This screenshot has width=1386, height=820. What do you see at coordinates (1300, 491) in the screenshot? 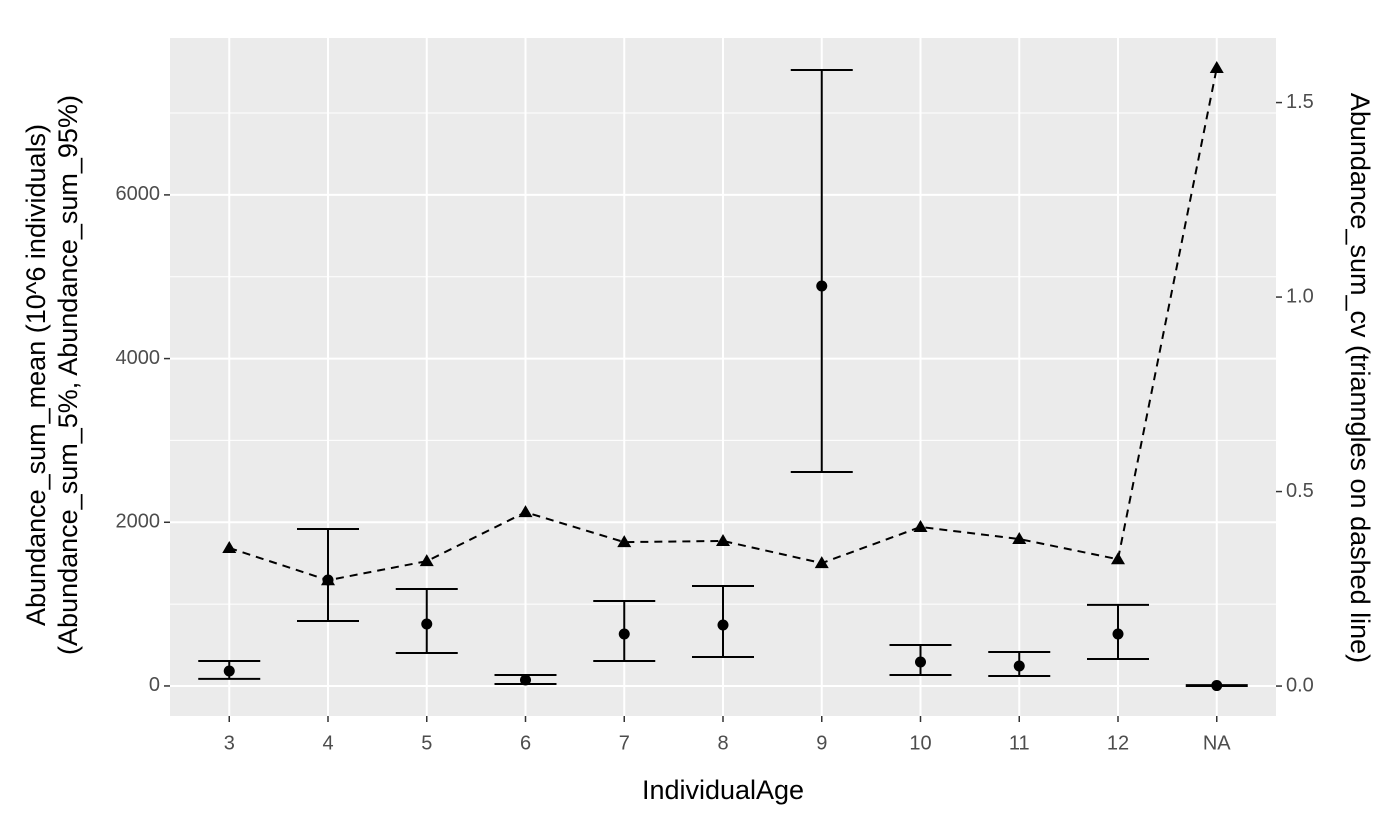
I see `y2-tick-label: 0.5` at bounding box center [1300, 491].